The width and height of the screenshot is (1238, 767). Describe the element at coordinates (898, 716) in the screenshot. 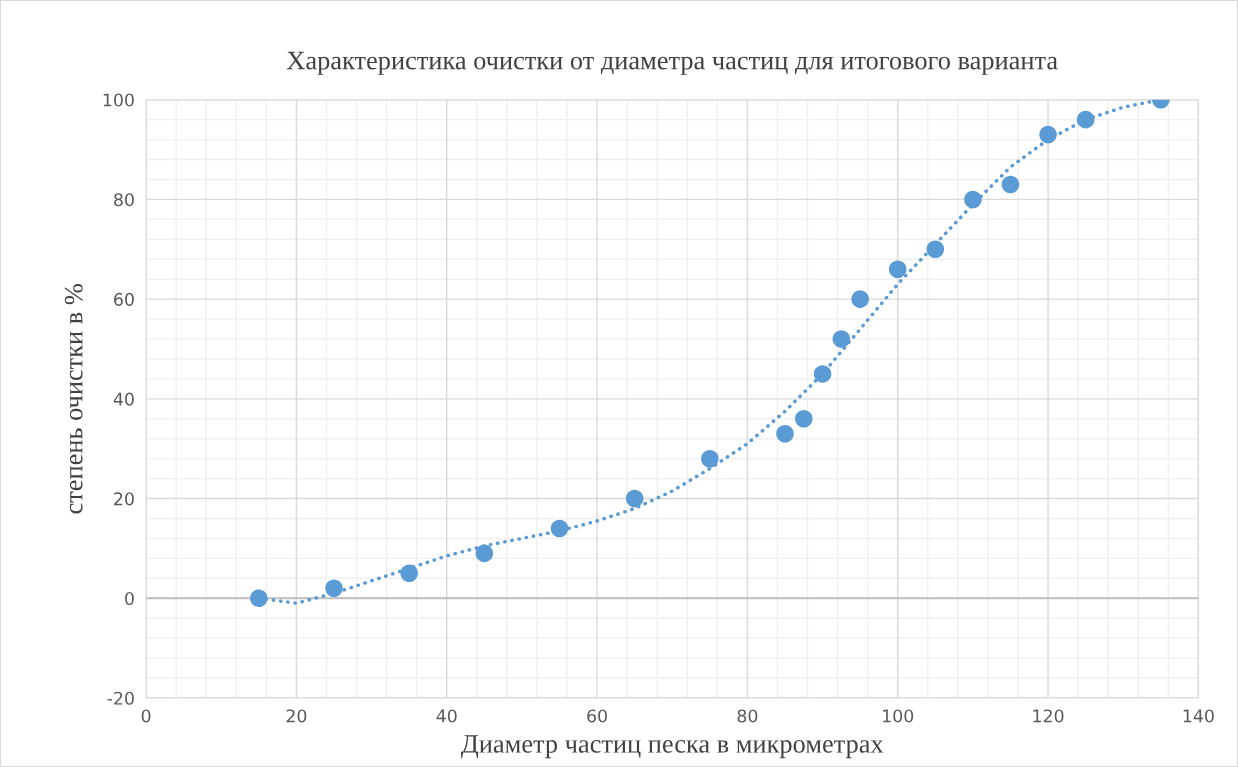

I see `x-tick-label: 100` at that location.